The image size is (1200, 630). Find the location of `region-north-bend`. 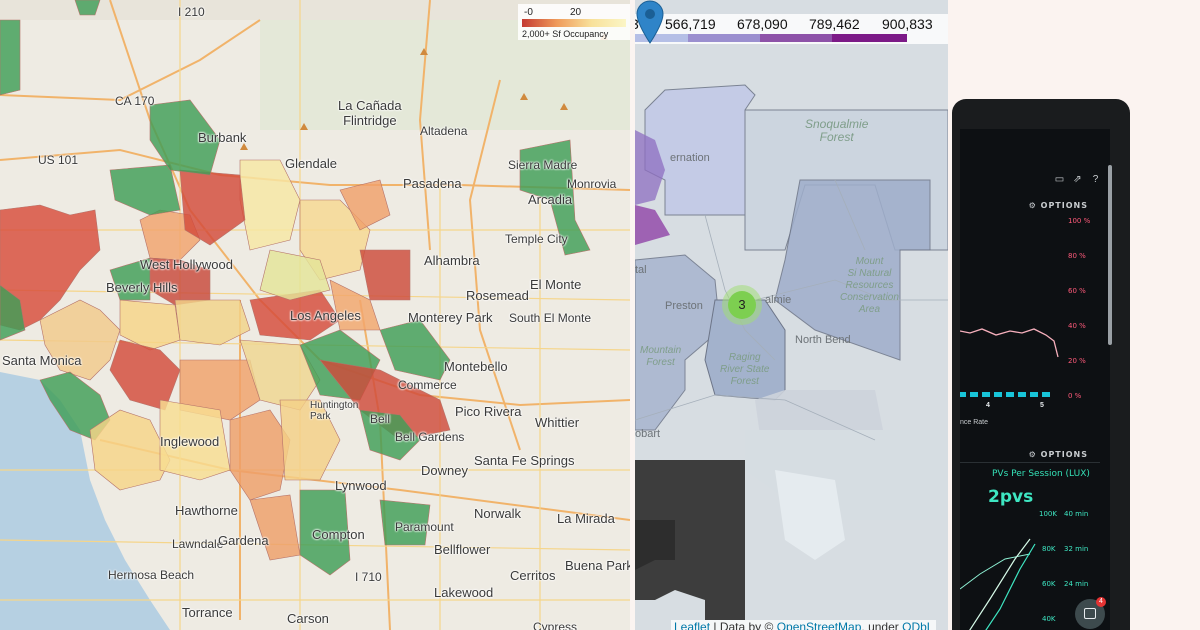

region-north-bend is located at coordinates (852, 270).